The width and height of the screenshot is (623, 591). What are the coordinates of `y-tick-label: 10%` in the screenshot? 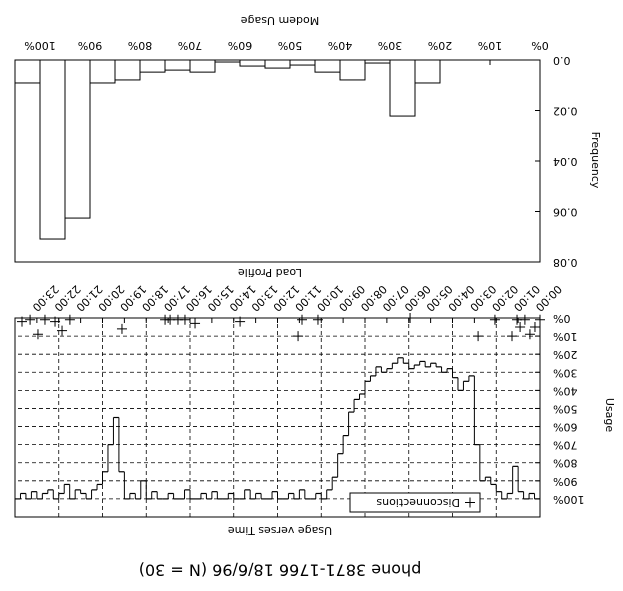 It's located at (565, 336).